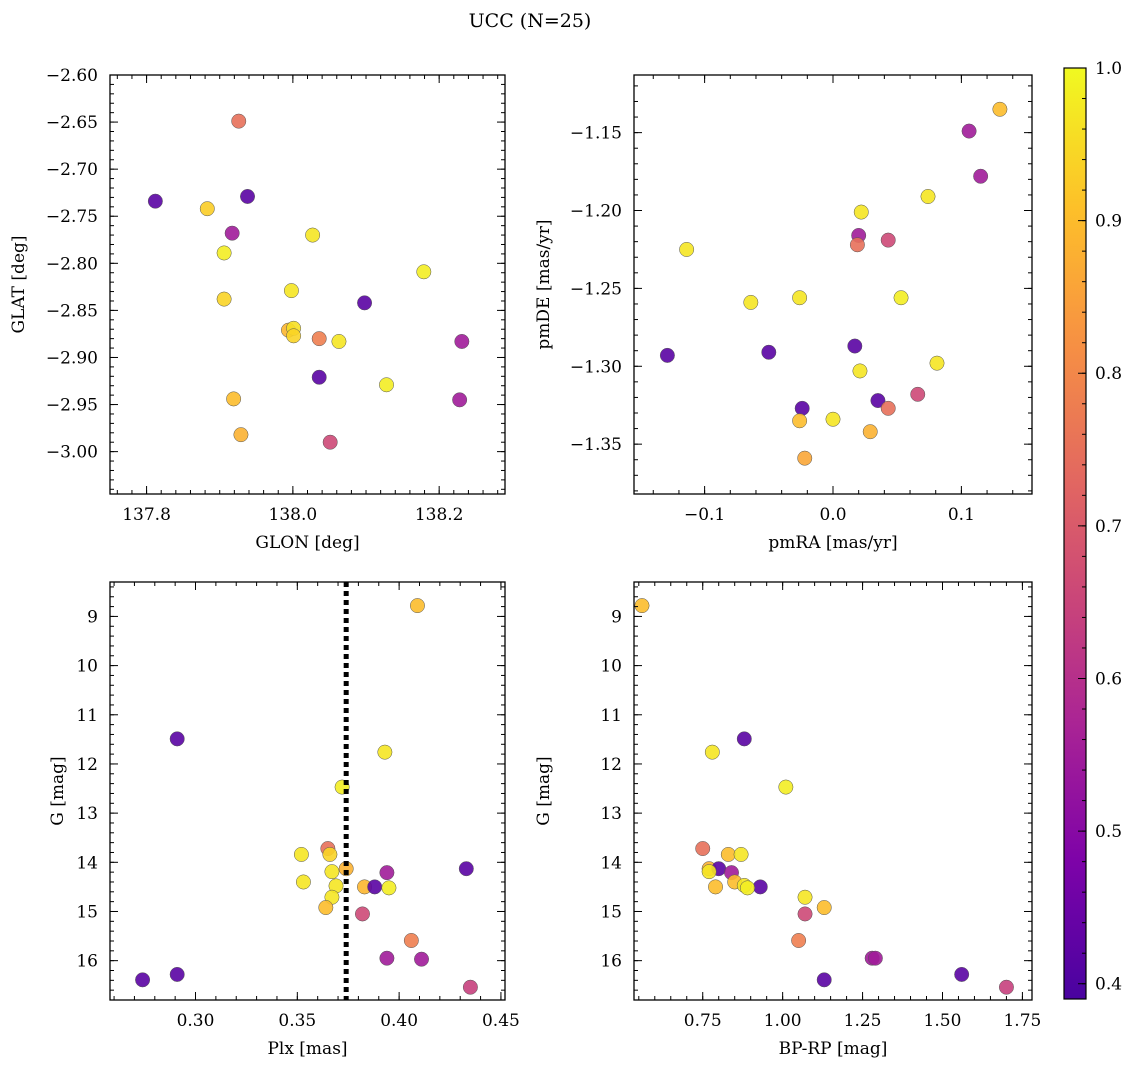 The height and width of the screenshot is (1068, 1136). Describe the element at coordinates (1108, 832) in the screenshot. I see `colorbar-tick-label: 0.5` at that location.